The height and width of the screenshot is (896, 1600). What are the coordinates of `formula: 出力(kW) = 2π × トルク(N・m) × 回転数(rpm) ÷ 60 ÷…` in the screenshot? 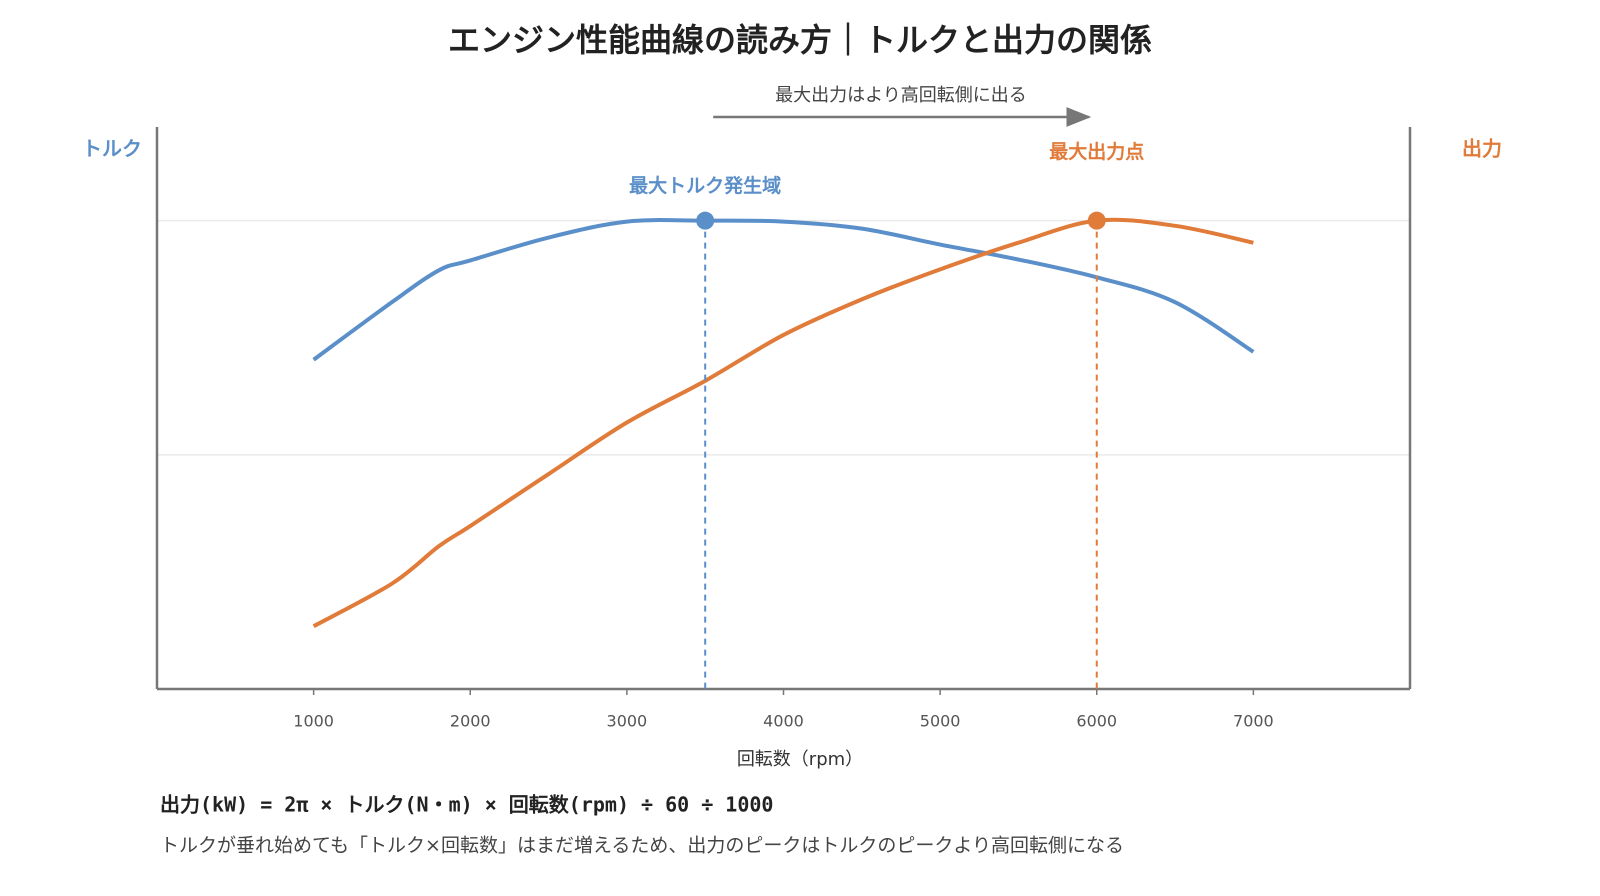 It's located at (466, 805).